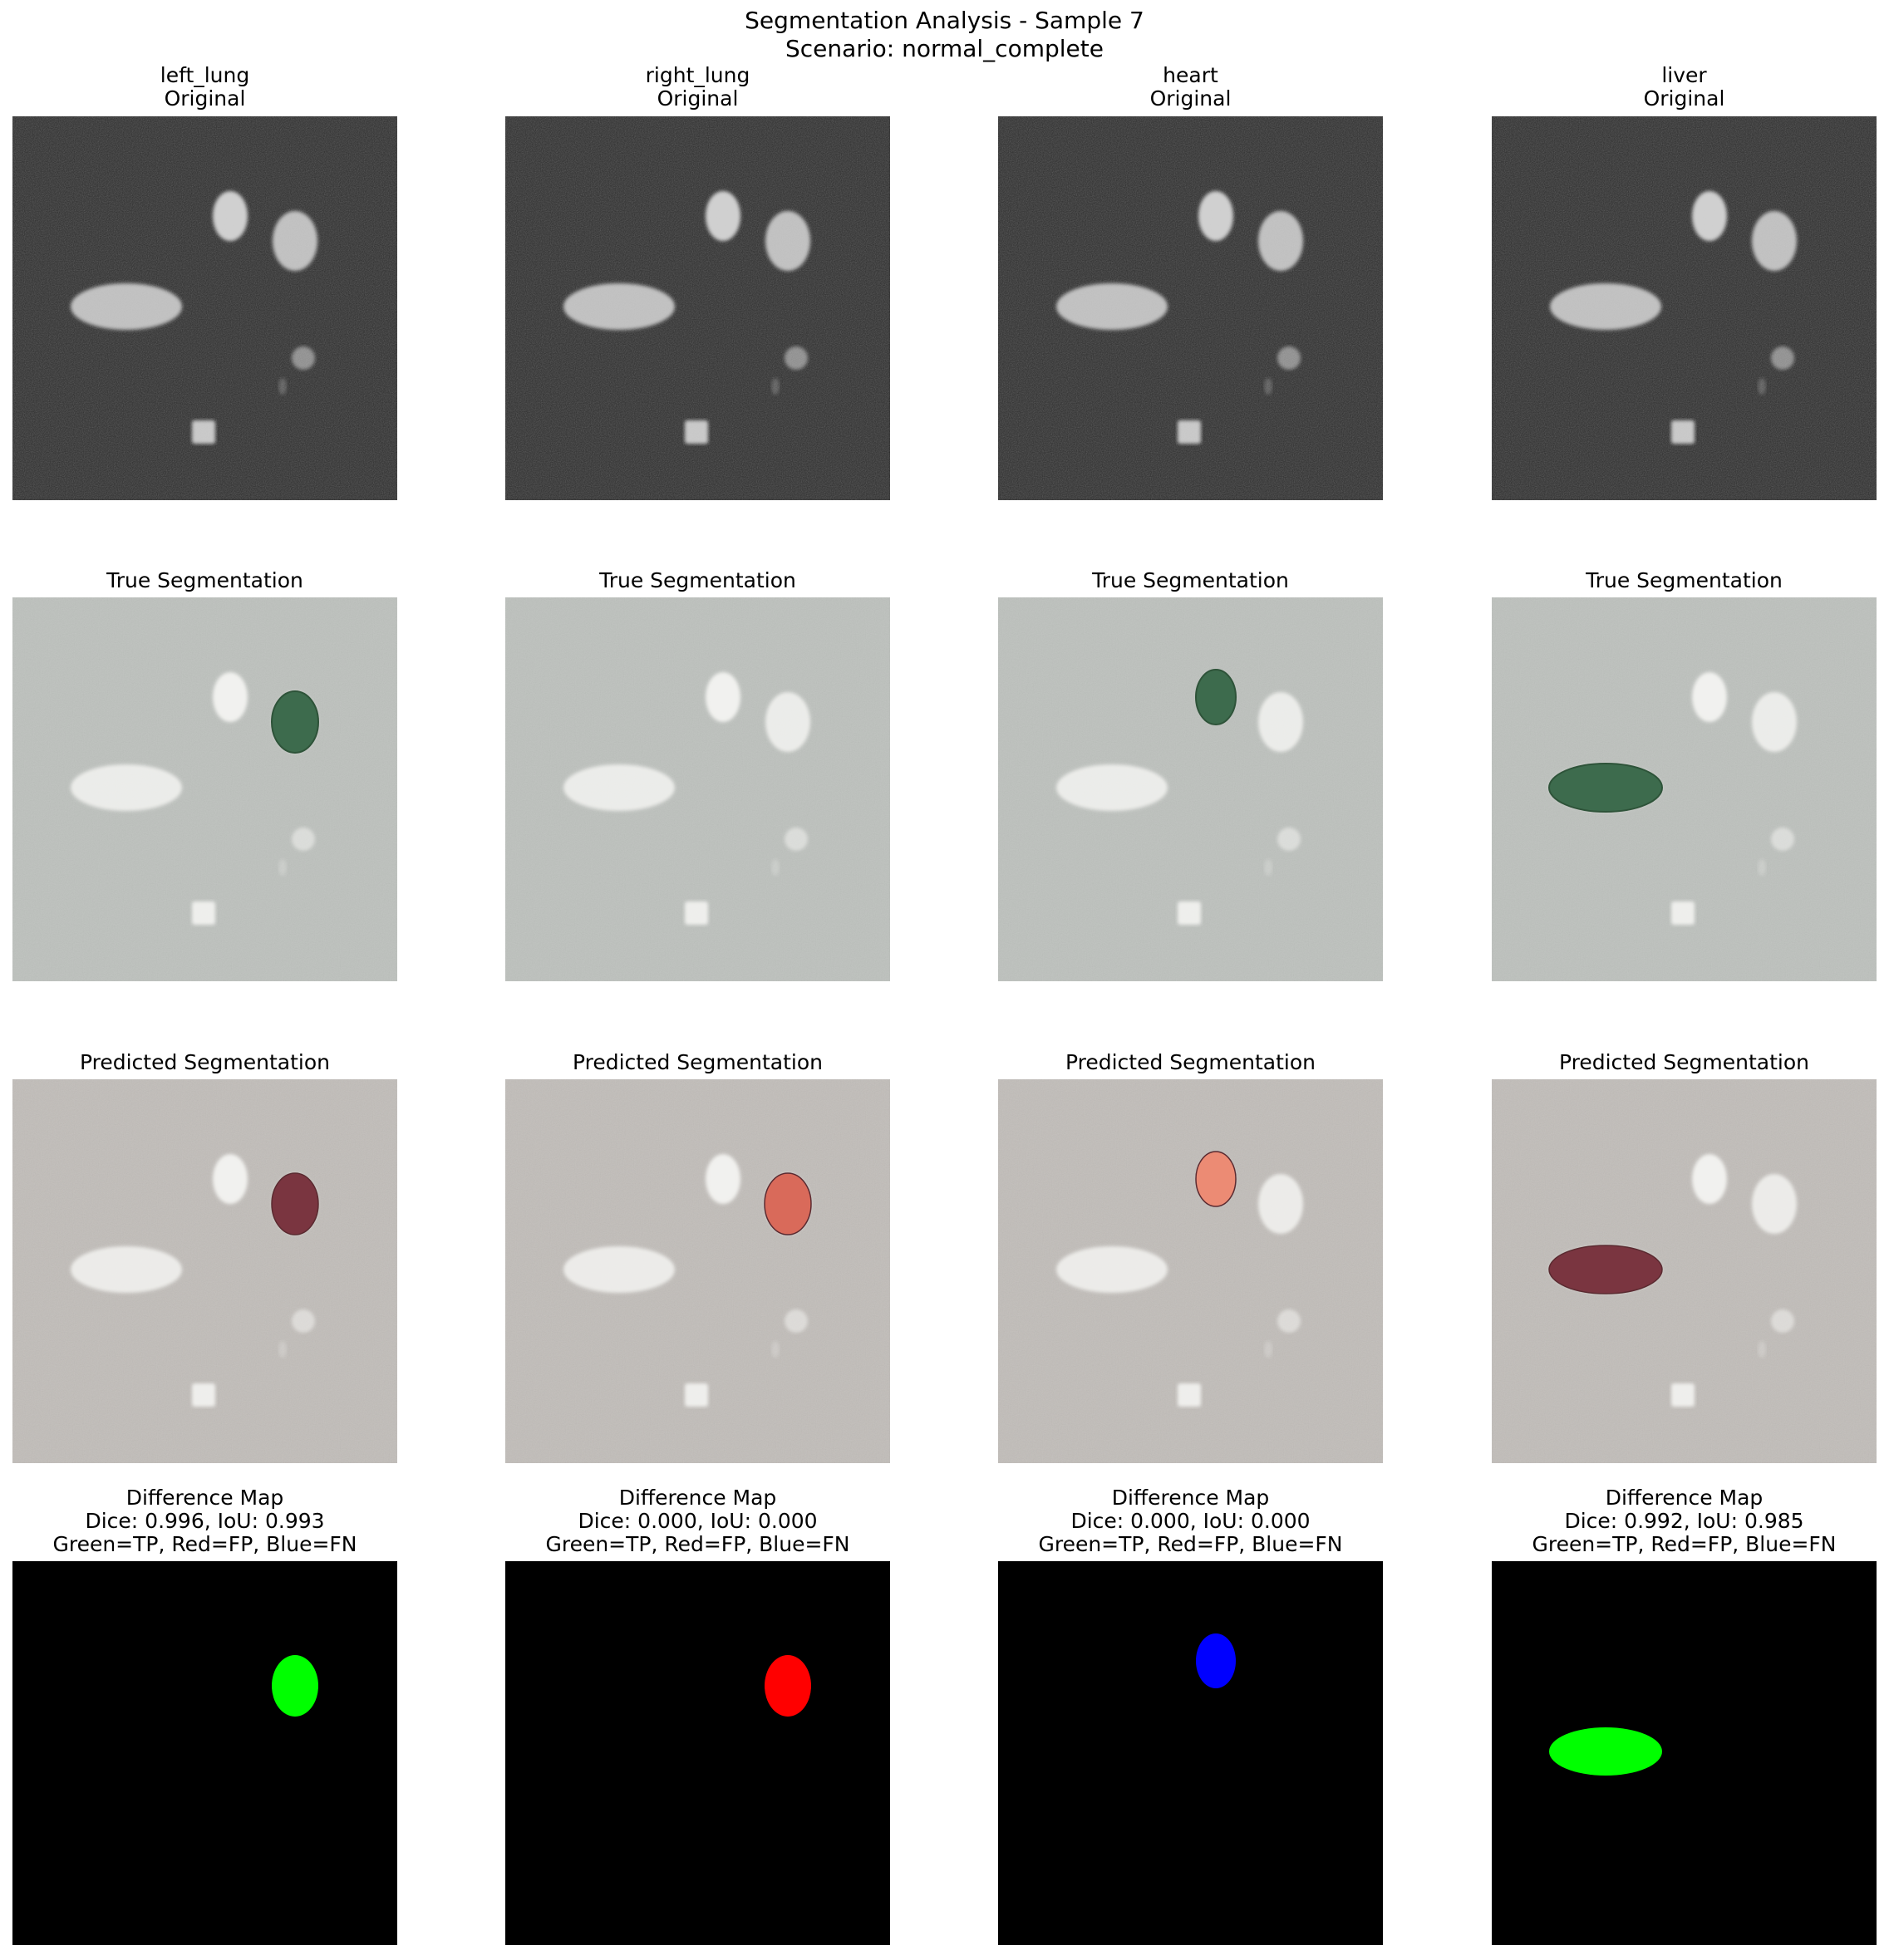  I want to click on difference-map-2-diff-region, so click(1216, 1660).